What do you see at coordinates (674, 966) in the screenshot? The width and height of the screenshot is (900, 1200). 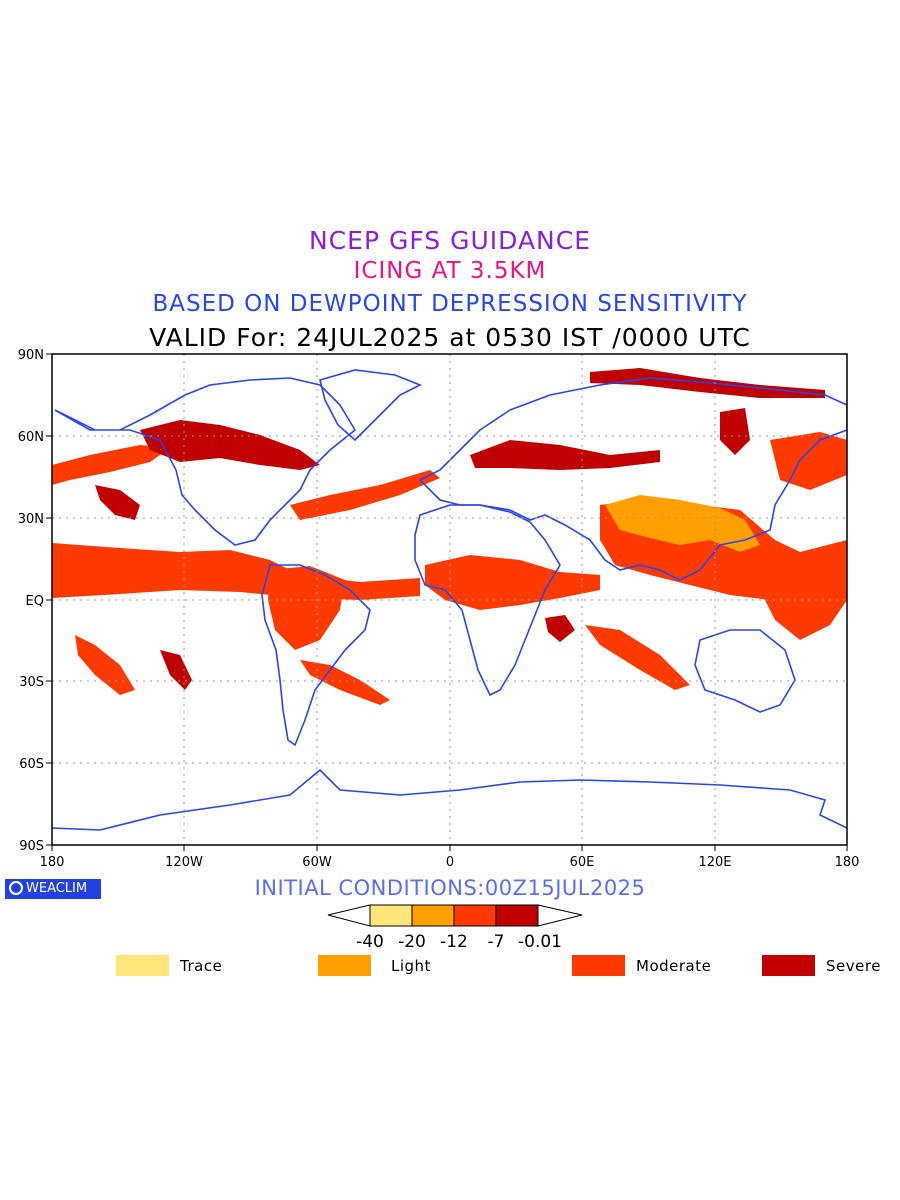 I see `legend-label-moderate: Moderate` at bounding box center [674, 966].